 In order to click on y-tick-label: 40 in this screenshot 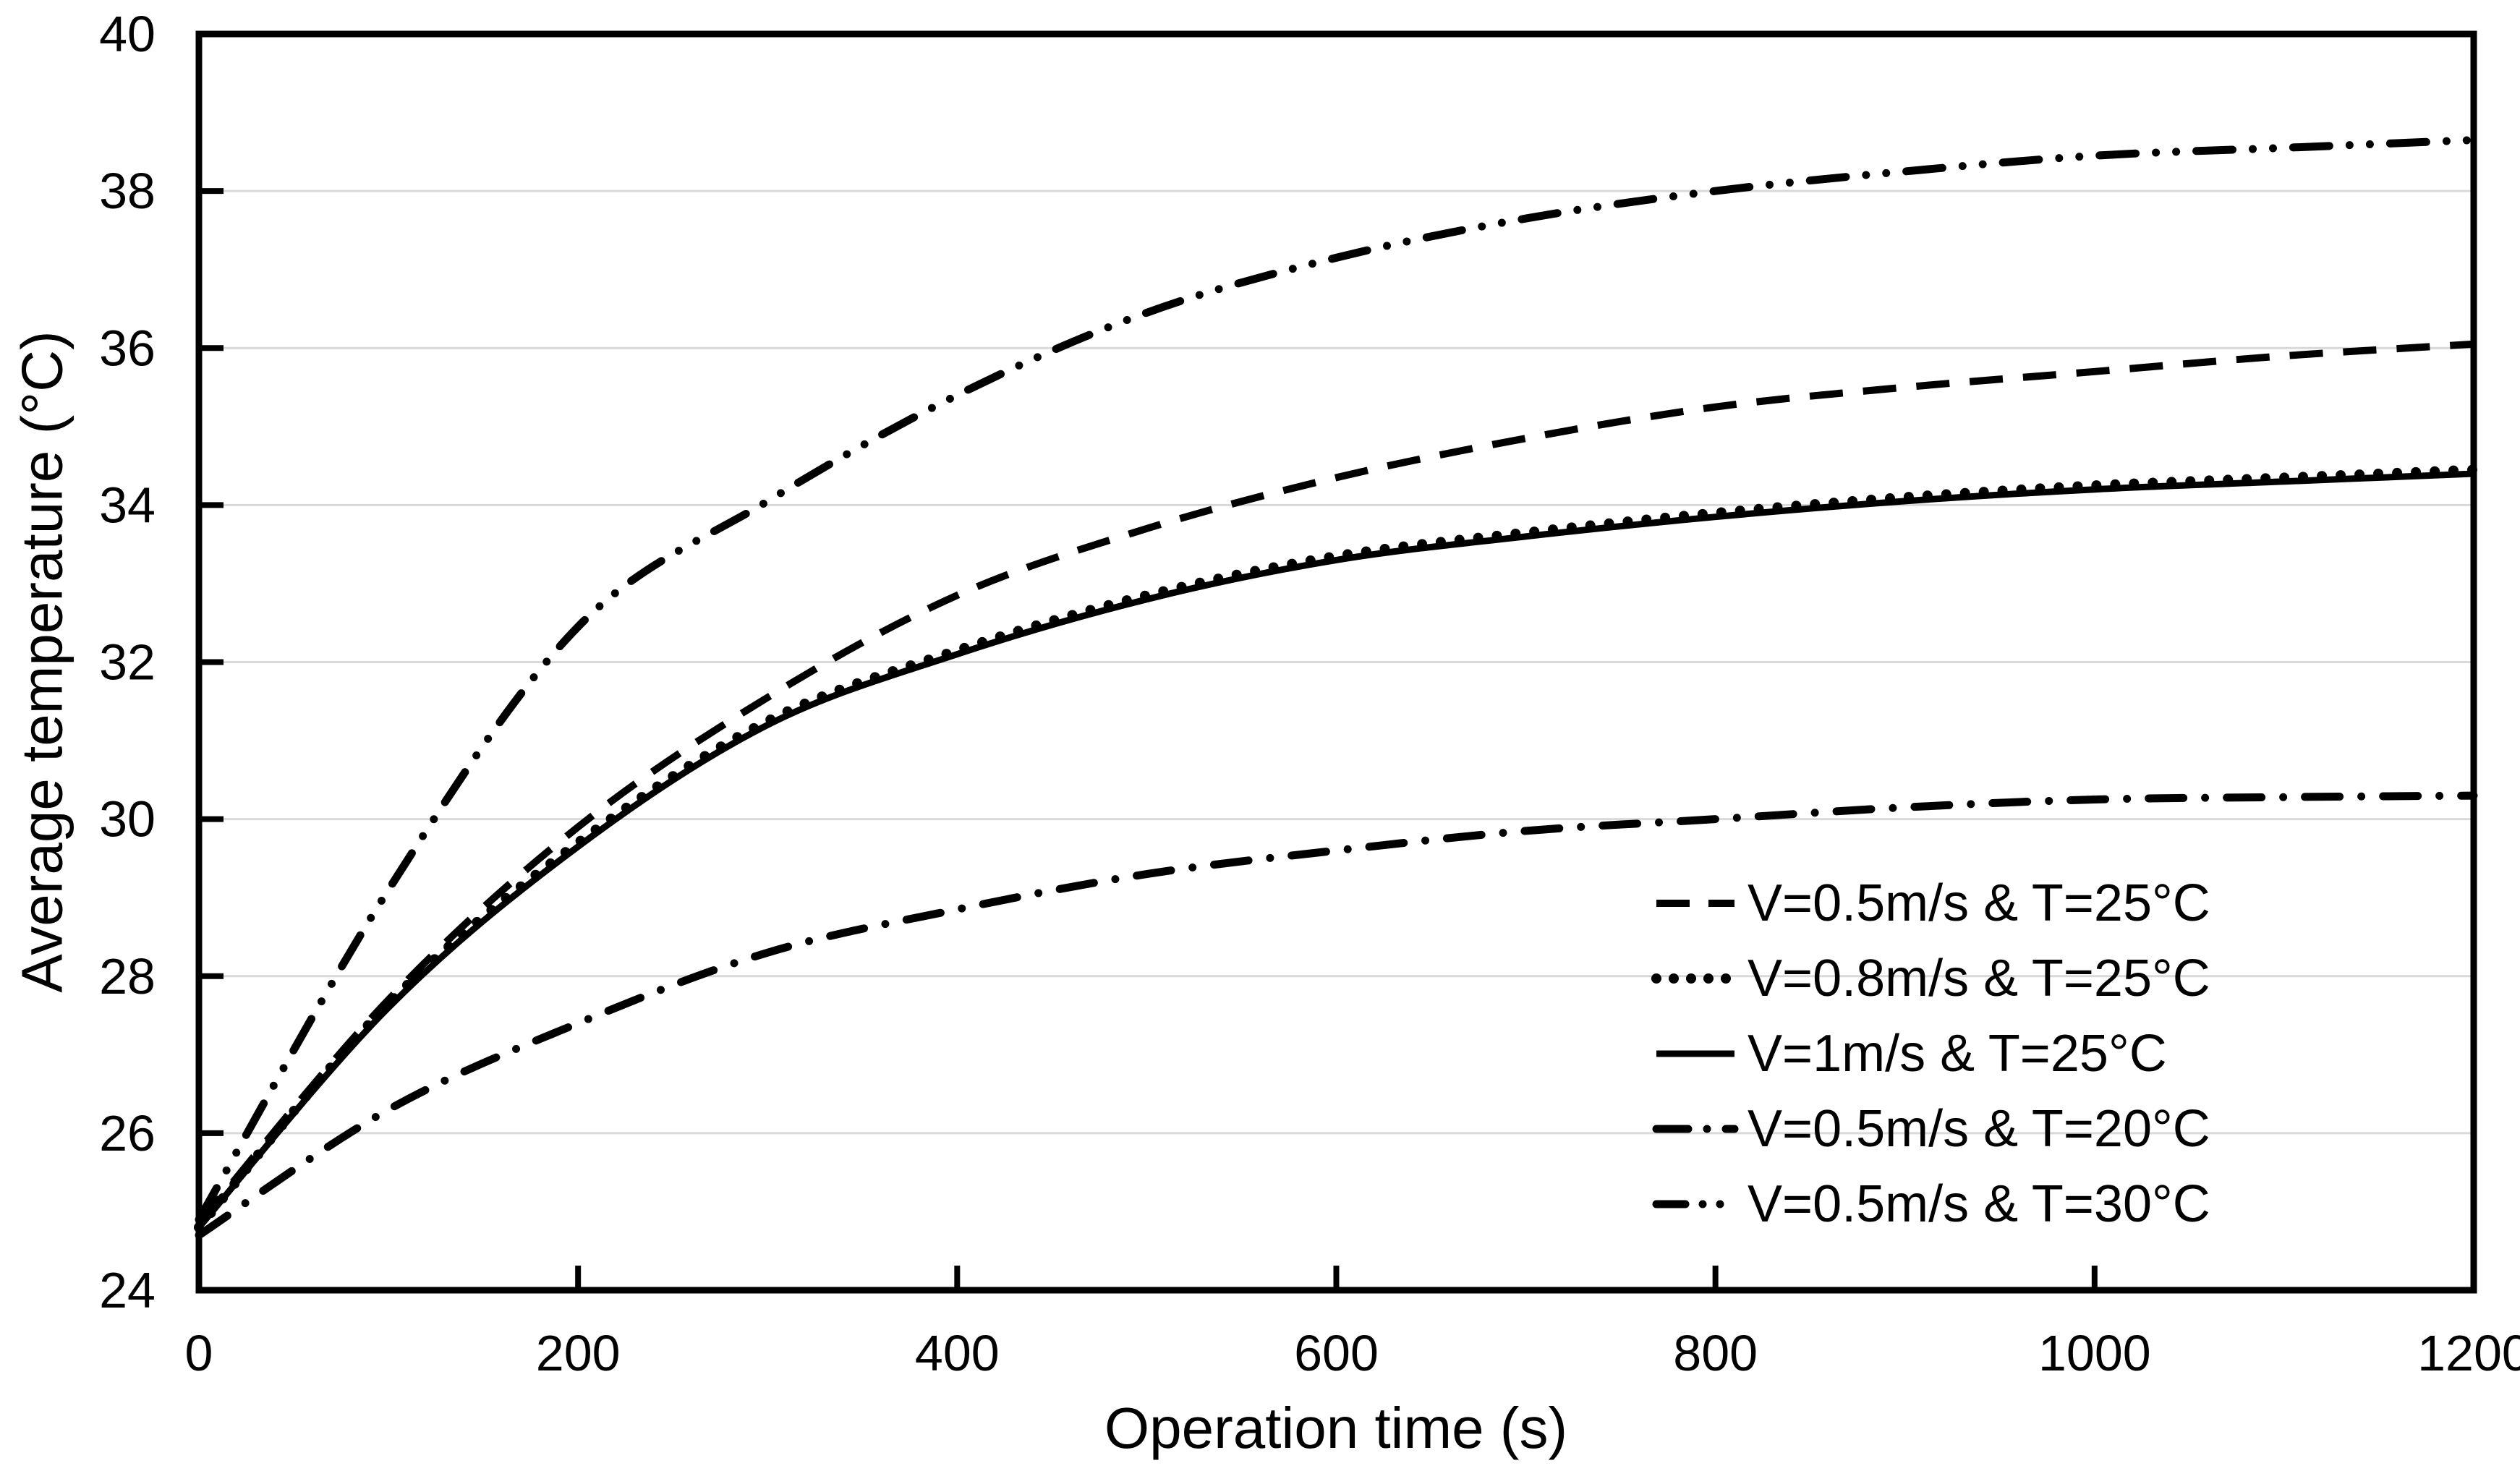, I will do `click(127, 34)`.